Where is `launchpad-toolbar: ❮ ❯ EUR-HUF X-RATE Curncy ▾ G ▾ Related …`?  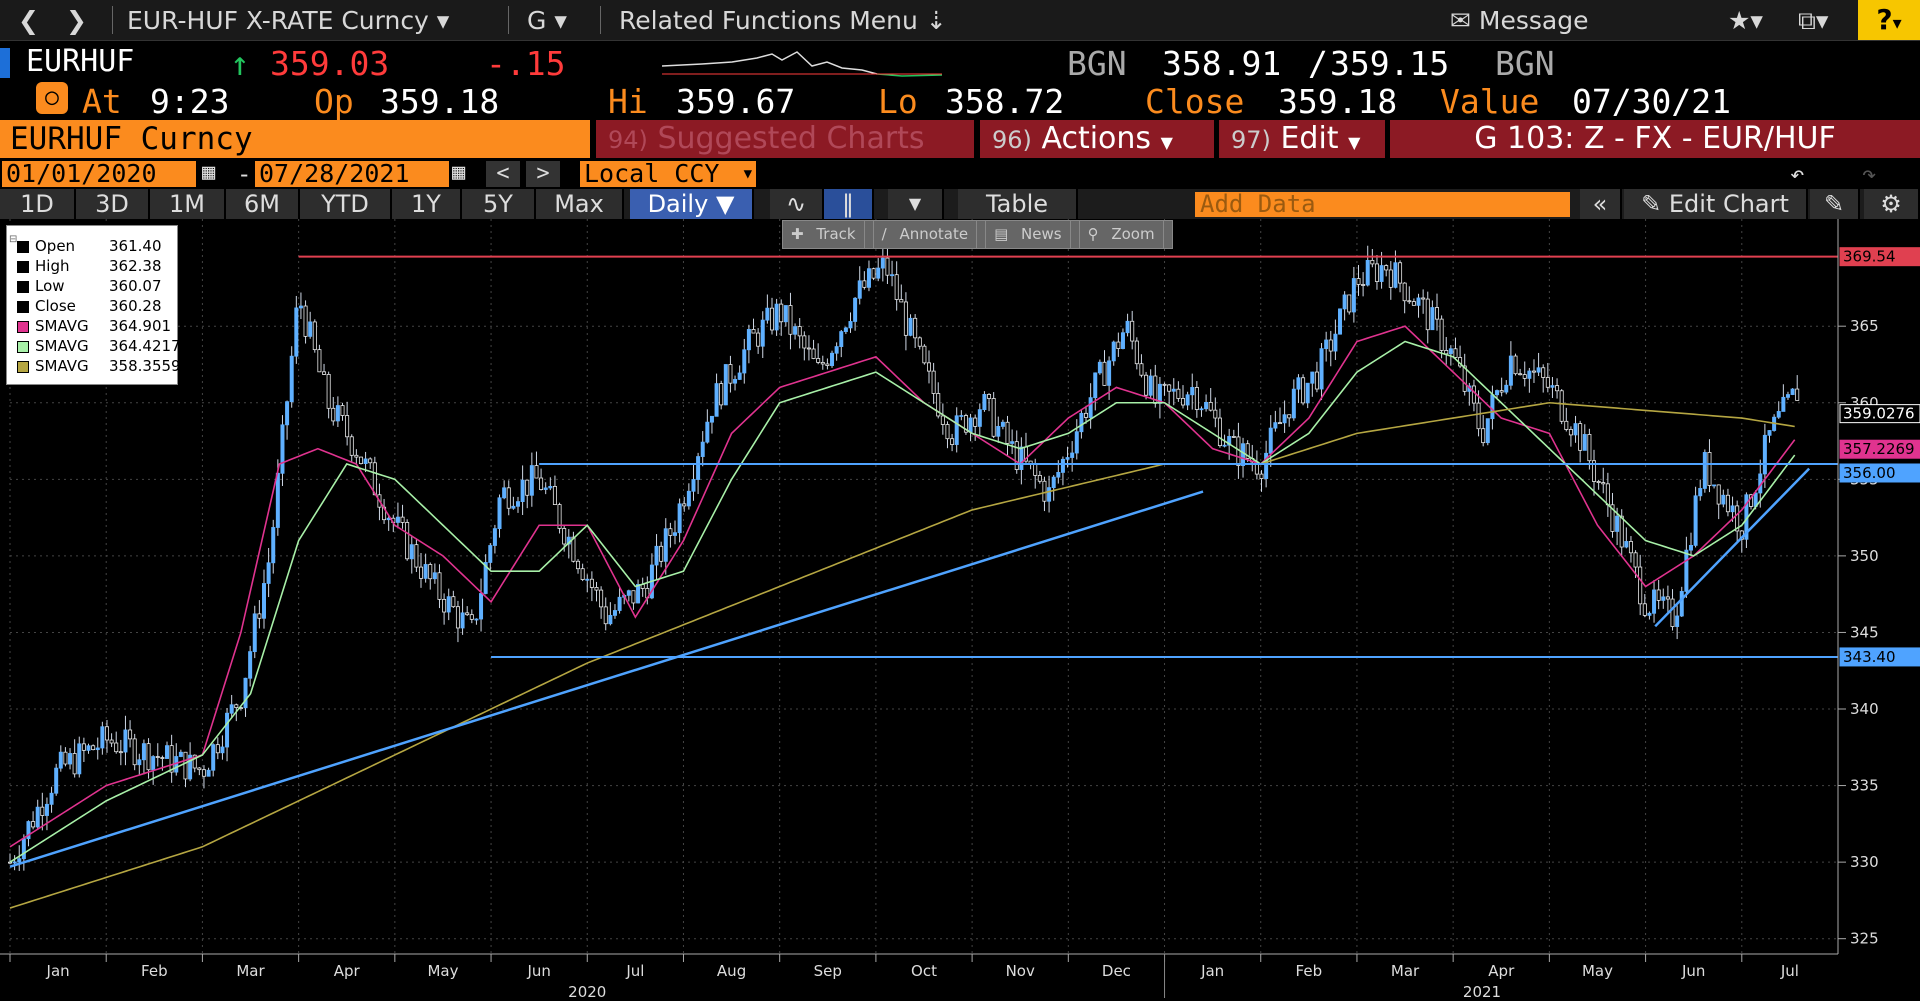
launchpad-toolbar: ❮ ❯ EUR-HUF X-RATE Curncy ▾ G ▾ Related … is located at coordinates (960, 20).